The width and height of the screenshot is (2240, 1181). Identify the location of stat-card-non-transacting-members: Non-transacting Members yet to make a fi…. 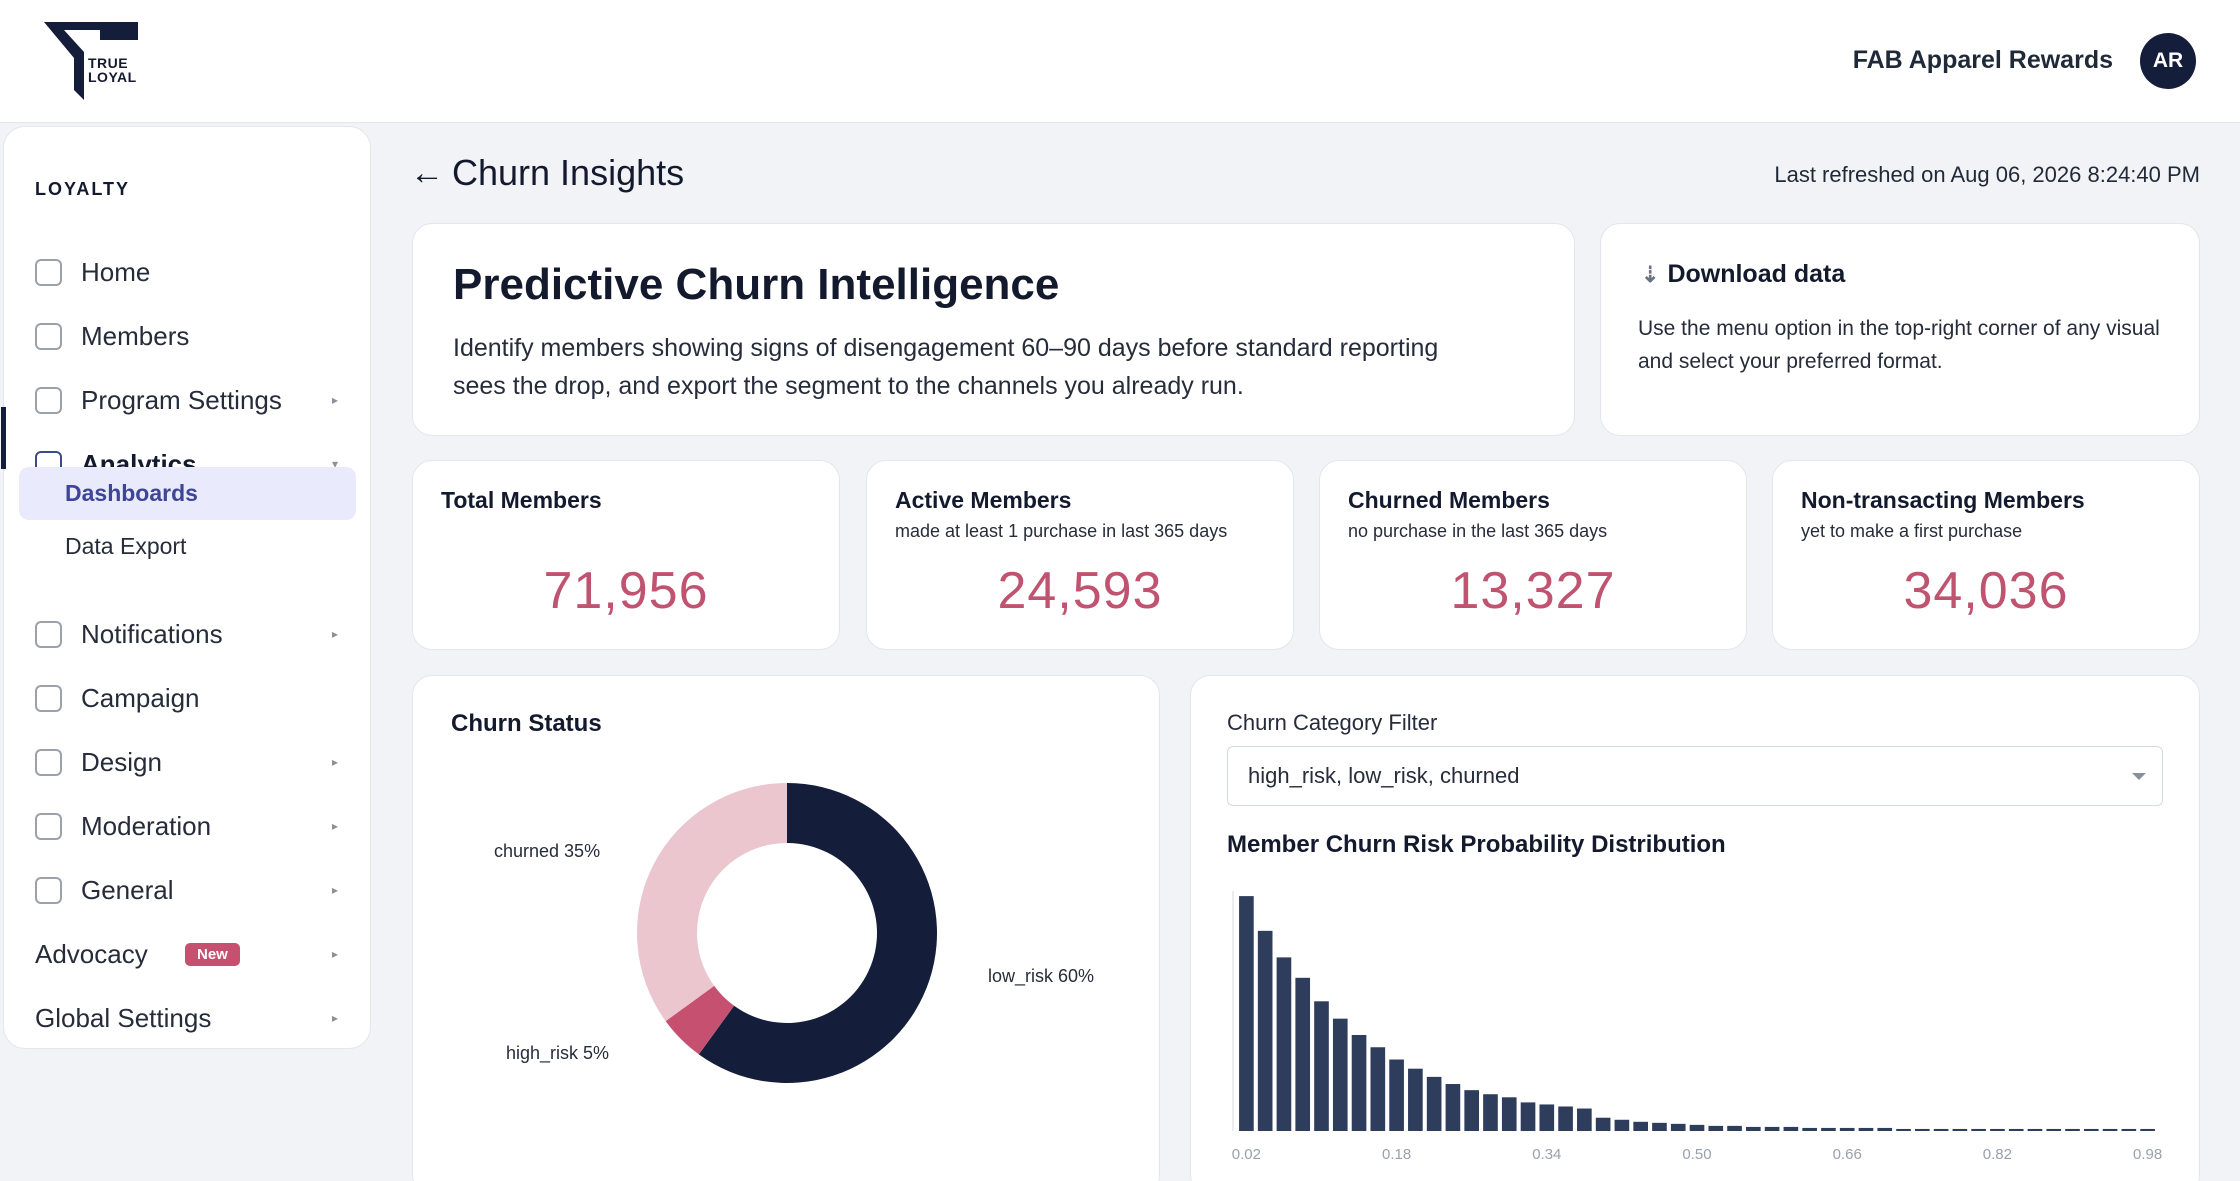
(1986, 555).